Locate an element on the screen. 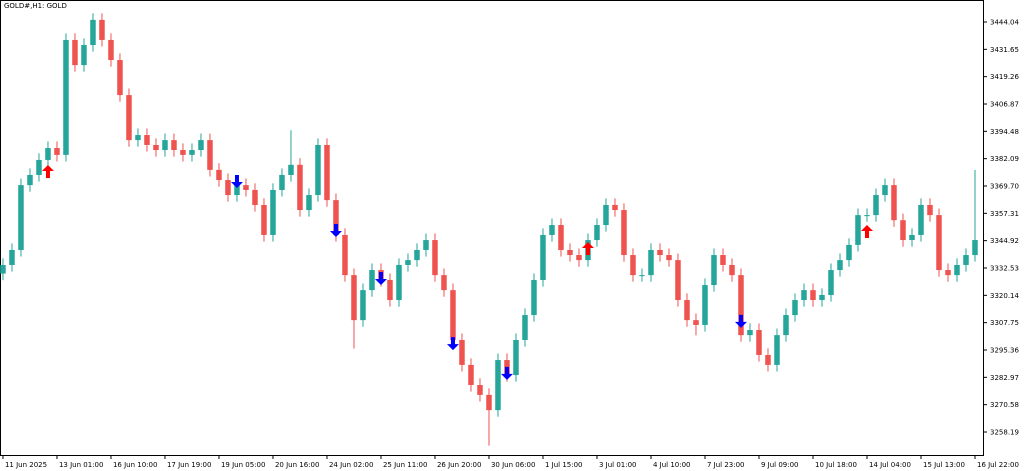 The height and width of the screenshot is (471, 1024). x-tick-label: 19 Jun 05:00 is located at coordinates (243, 465).